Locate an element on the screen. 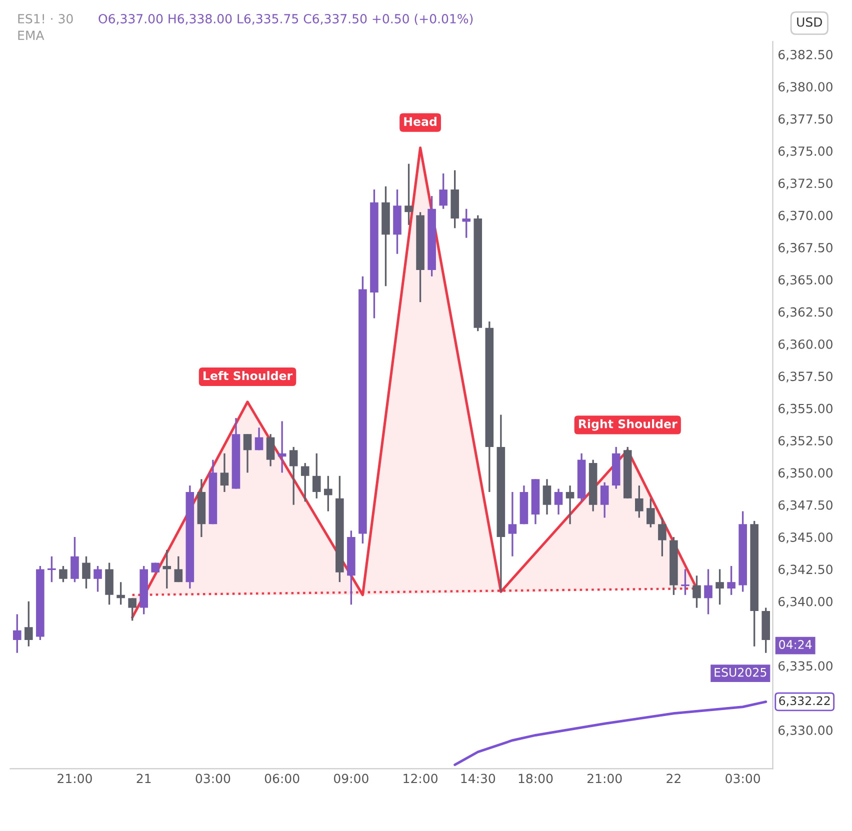 Image resolution: width=852 pixels, height=831 pixels. text: 6,332.22 is located at coordinates (804, 701).